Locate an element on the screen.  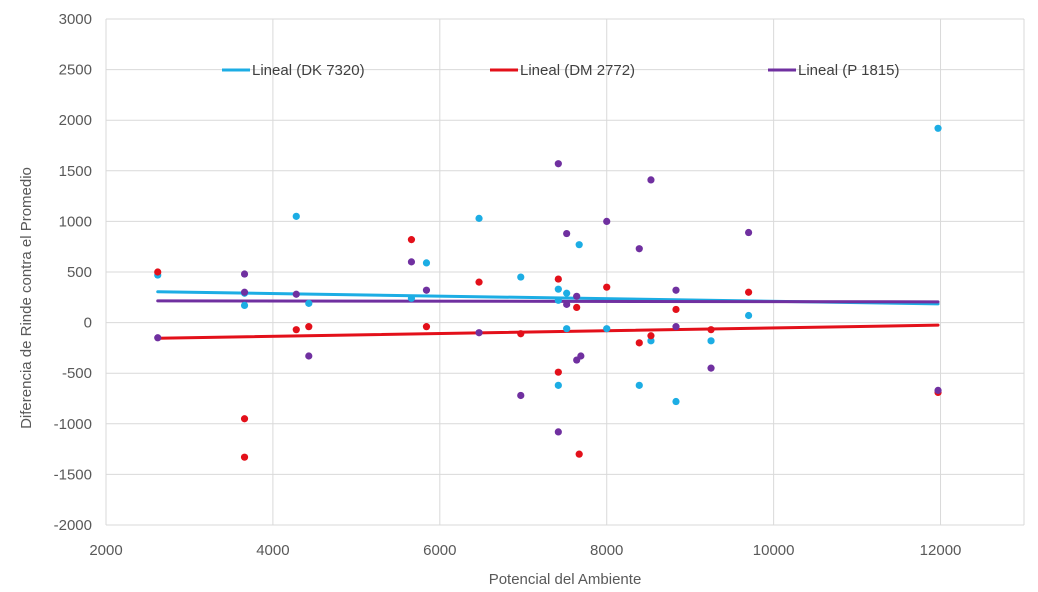
x-tick-label: 12000 is located at coordinates (941, 550).